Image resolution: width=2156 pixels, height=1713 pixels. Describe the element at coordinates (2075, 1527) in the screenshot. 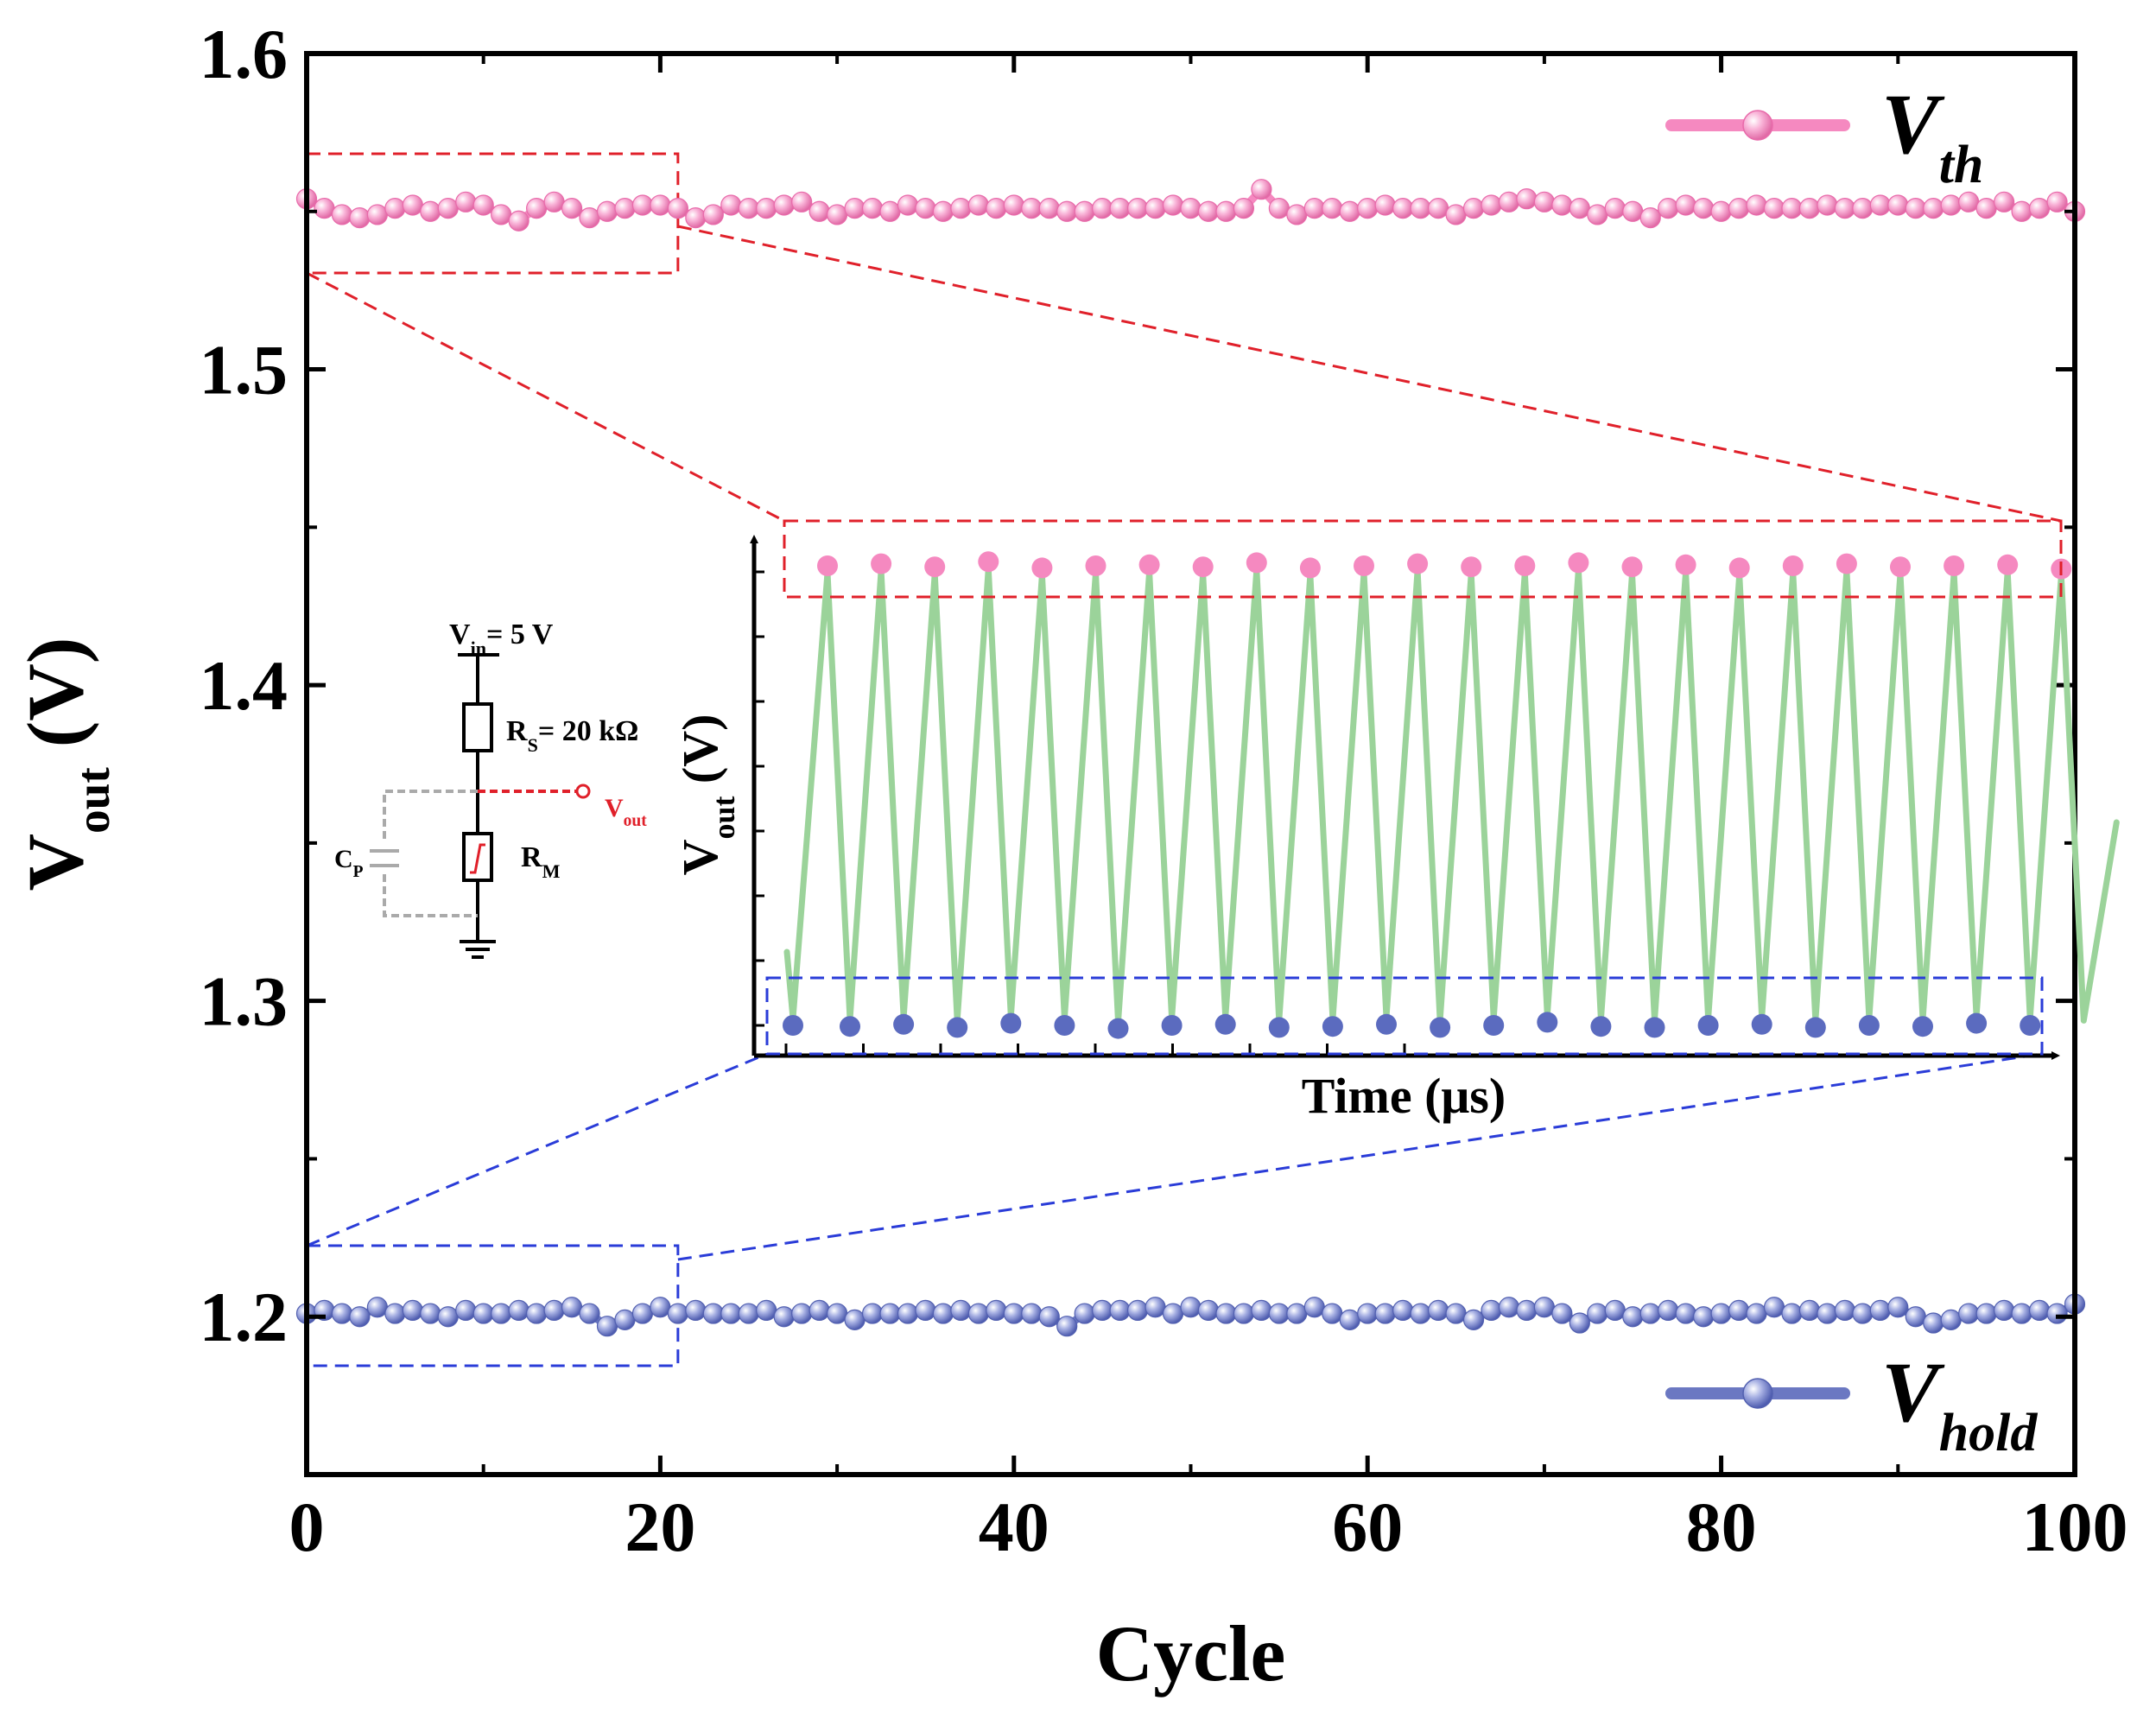

I see `x-tick-label: 100` at that location.